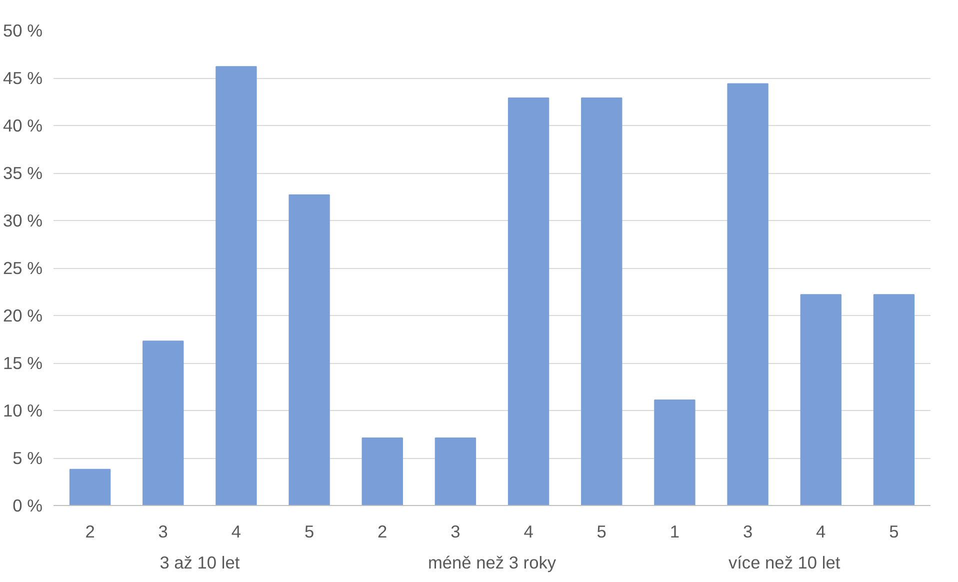  I want to click on y-tick-label: 20 %, so click(23, 316).